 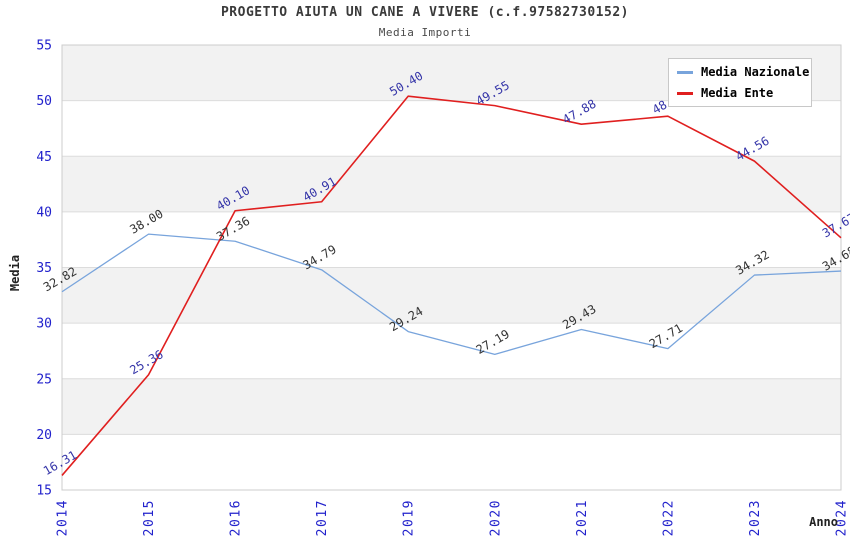 What do you see at coordinates (685, 72) in the screenshot?
I see `legend-swatch-media-nazionale` at bounding box center [685, 72].